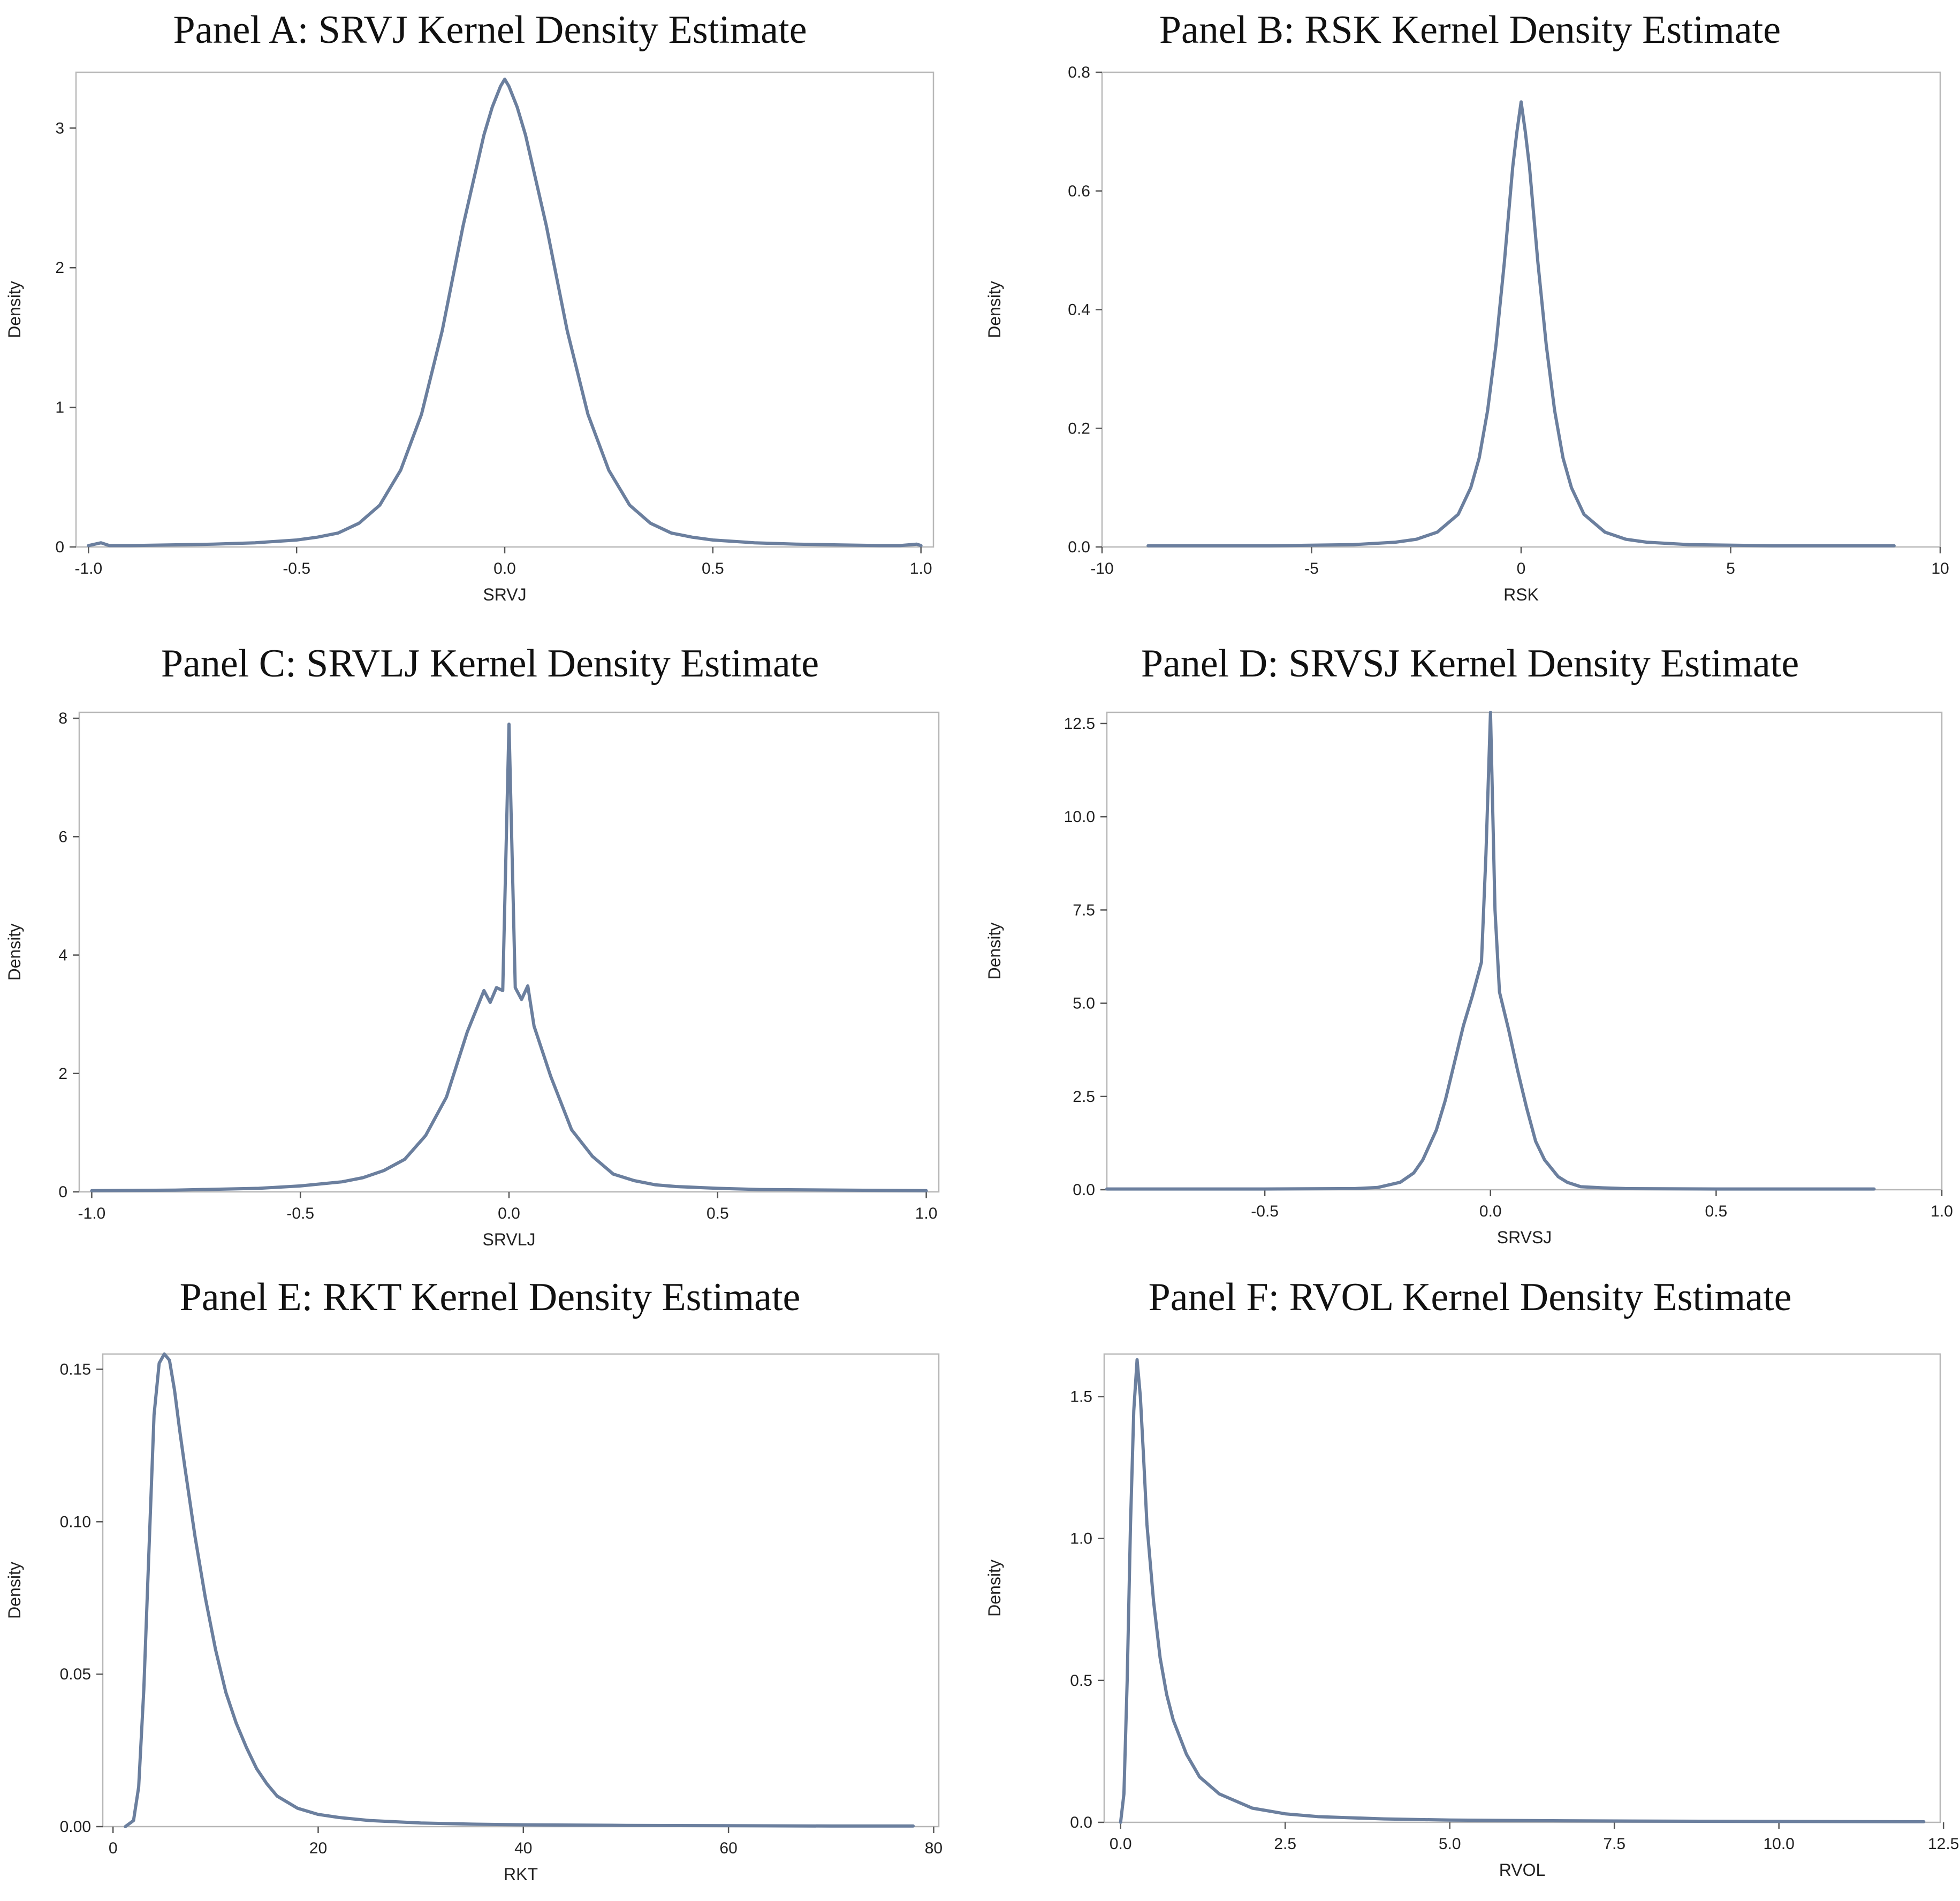  What do you see at coordinates (505, 569) in the screenshot?
I see `panel-a-x-tick-label: 0.0` at bounding box center [505, 569].